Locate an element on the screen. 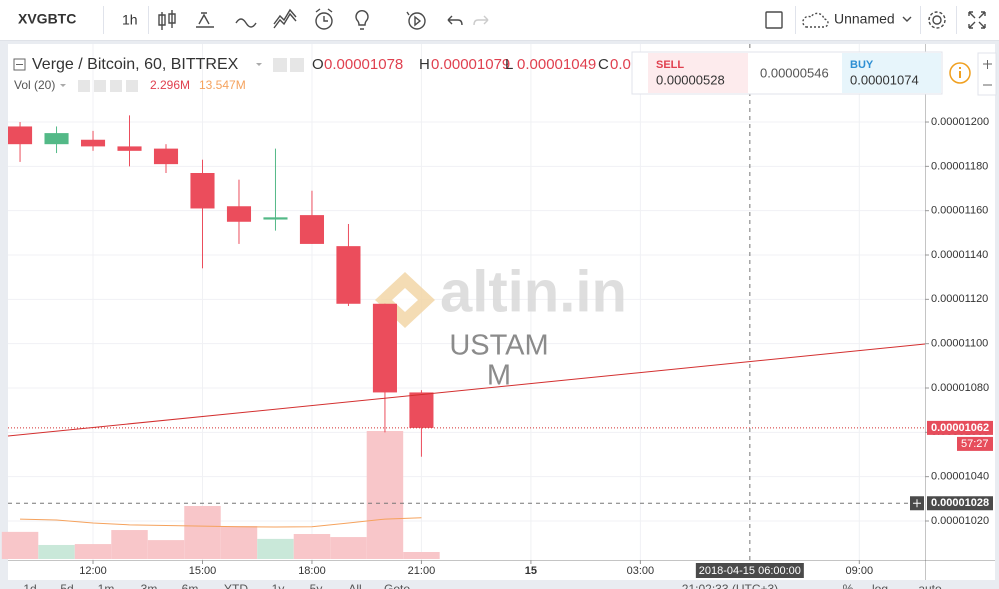  spread: 0.00000546 is located at coordinates (794, 72).